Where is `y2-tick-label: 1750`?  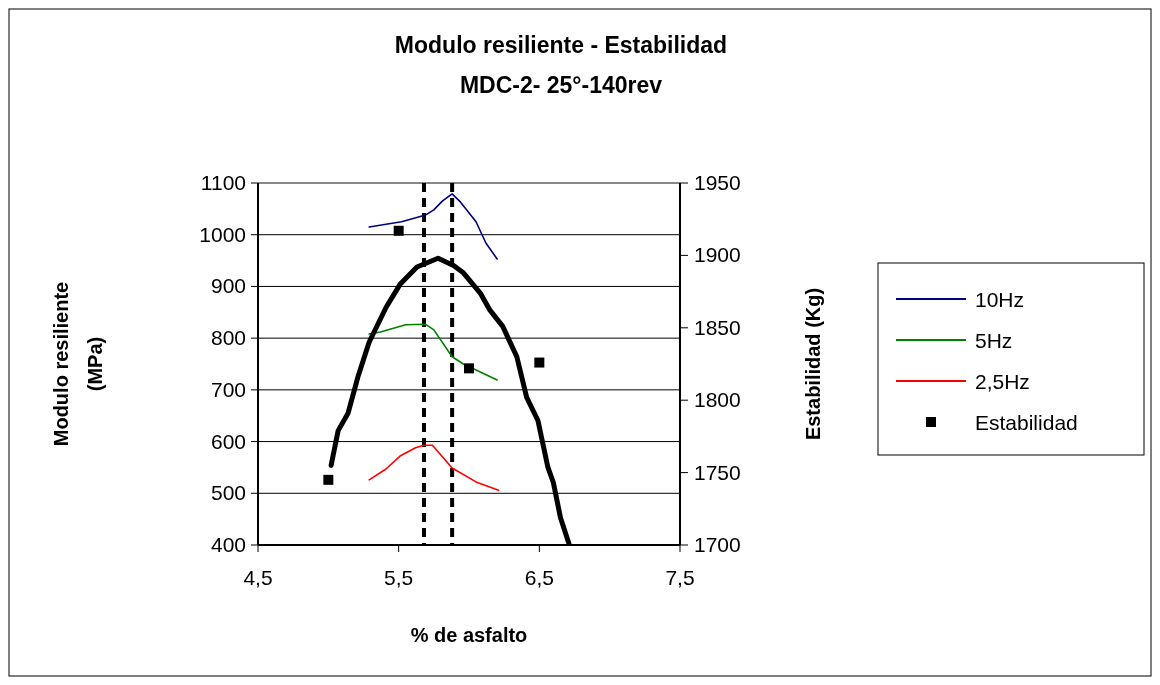
y2-tick-label: 1750 is located at coordinates (717, 472).